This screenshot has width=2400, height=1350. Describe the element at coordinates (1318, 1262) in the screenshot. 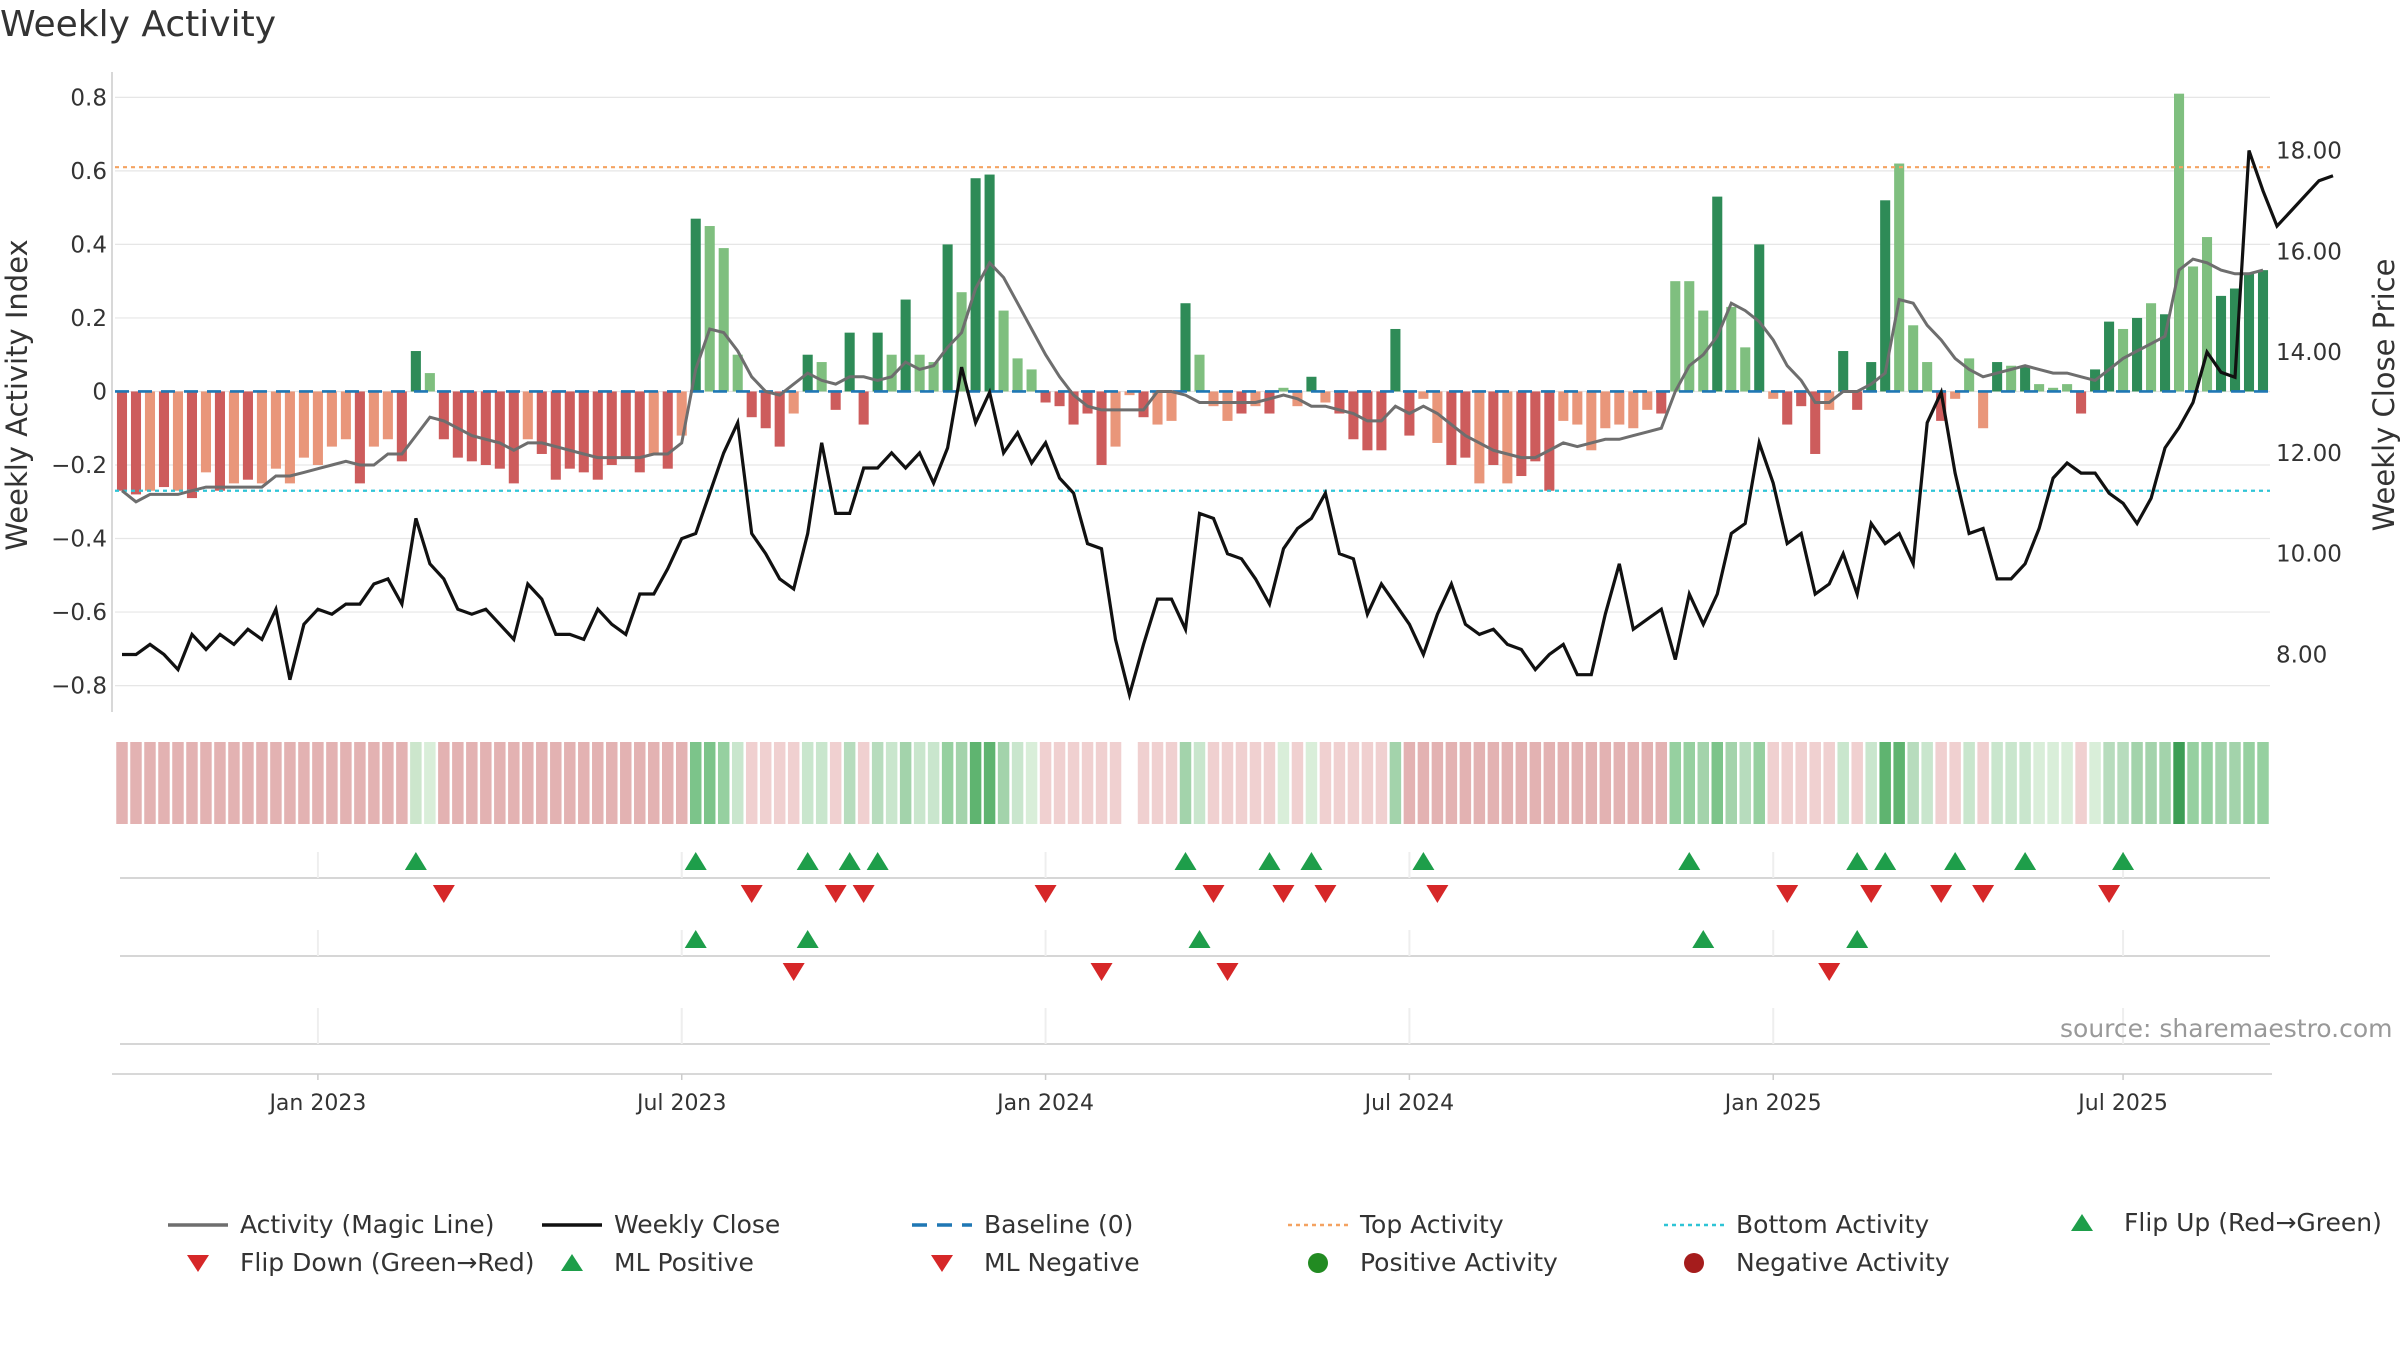

I see `legend-symbol-posact-icon` at that location.